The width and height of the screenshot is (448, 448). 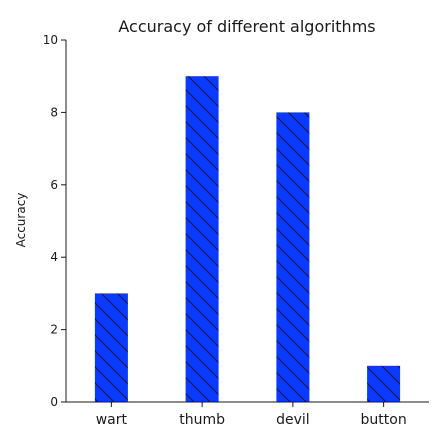 What do you see at coordinates (54, 257) in the screenshot?
I see `y-tick-label: 4` at bounding box center [54, 257].